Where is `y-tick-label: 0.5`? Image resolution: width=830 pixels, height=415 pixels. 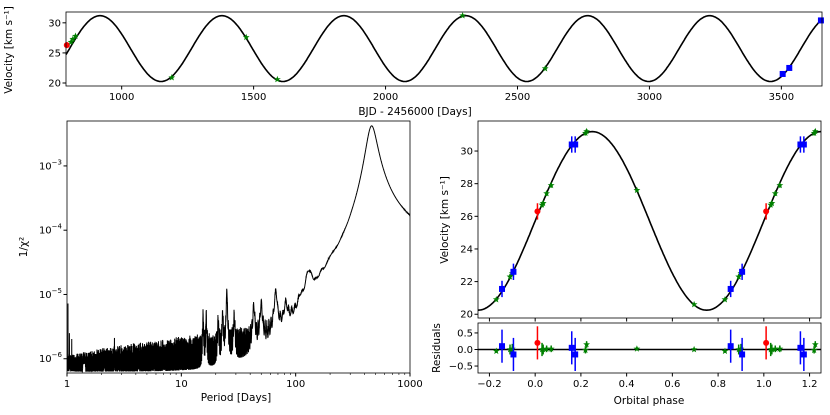
y-tick-label: 0.5 is located at coordinates (465, 333).